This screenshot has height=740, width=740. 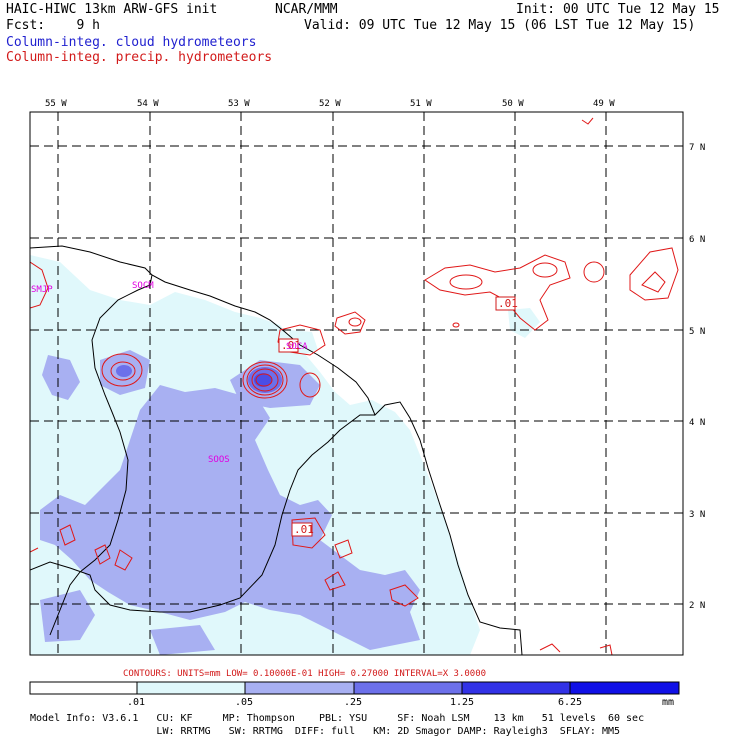 I want to click on organization: NCAR/MMM, so click(x=306, y=9).